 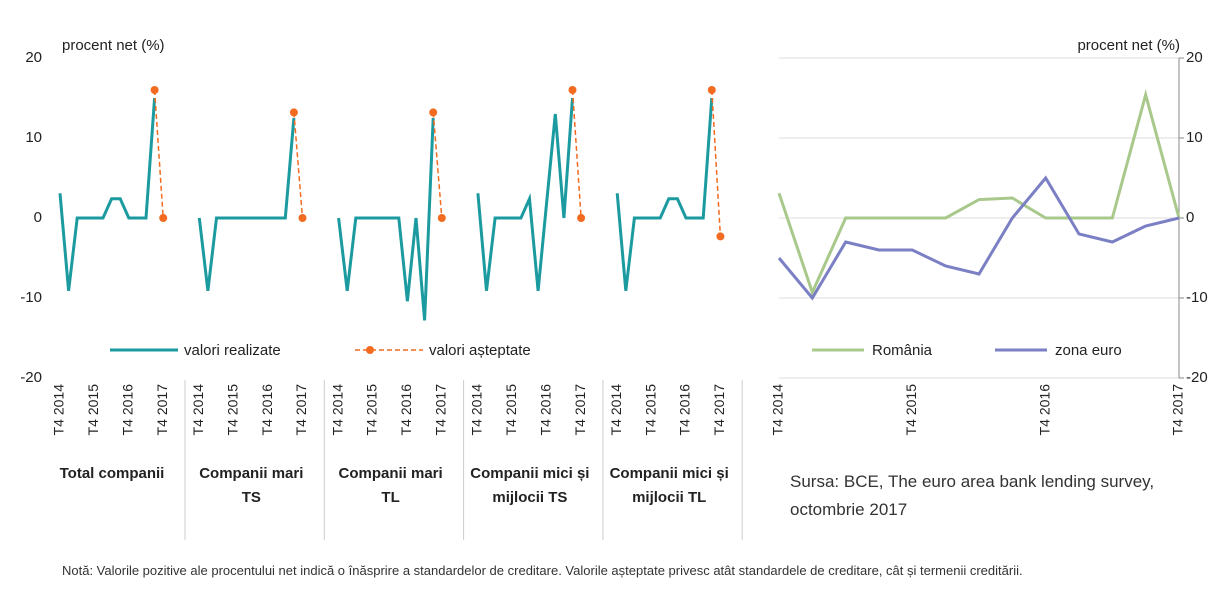 I want to click on legend-label: valori așteptate, so click(x=480, y=350).